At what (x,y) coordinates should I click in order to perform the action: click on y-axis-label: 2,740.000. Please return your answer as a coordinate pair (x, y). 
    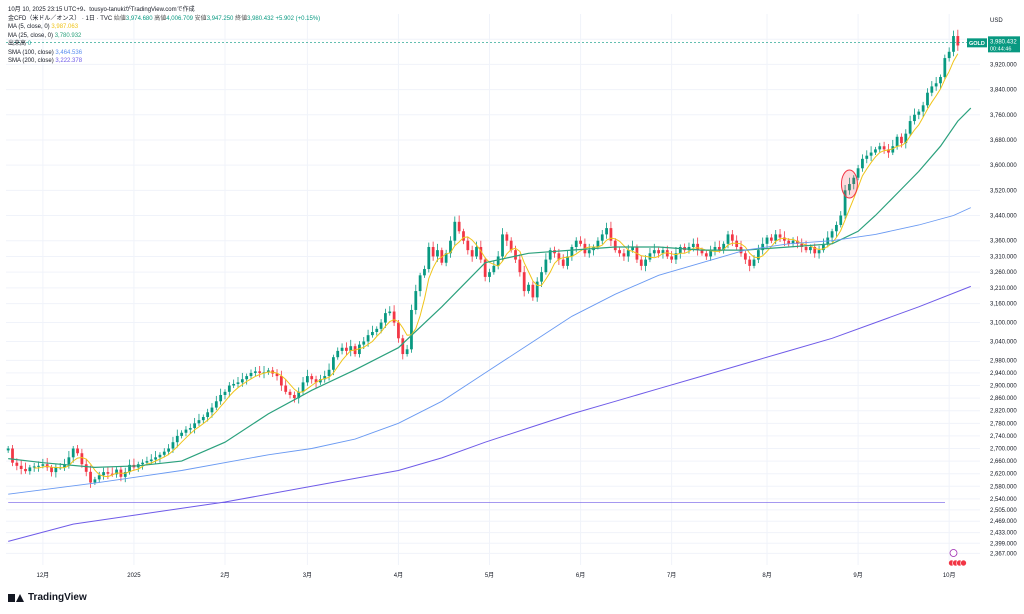
    Looking at the image, I should click on (1003, 437).